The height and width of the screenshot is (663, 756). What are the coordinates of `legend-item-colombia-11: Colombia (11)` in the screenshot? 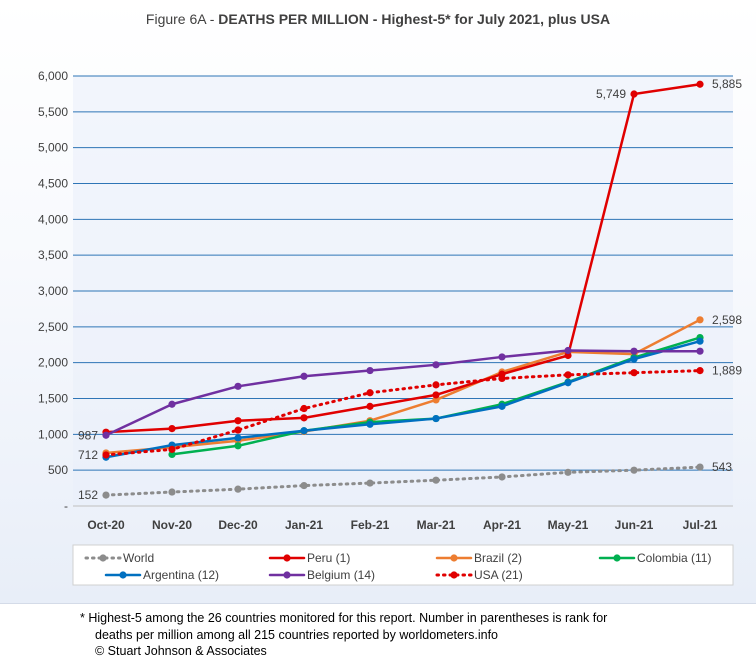 It's located at (654, 558).